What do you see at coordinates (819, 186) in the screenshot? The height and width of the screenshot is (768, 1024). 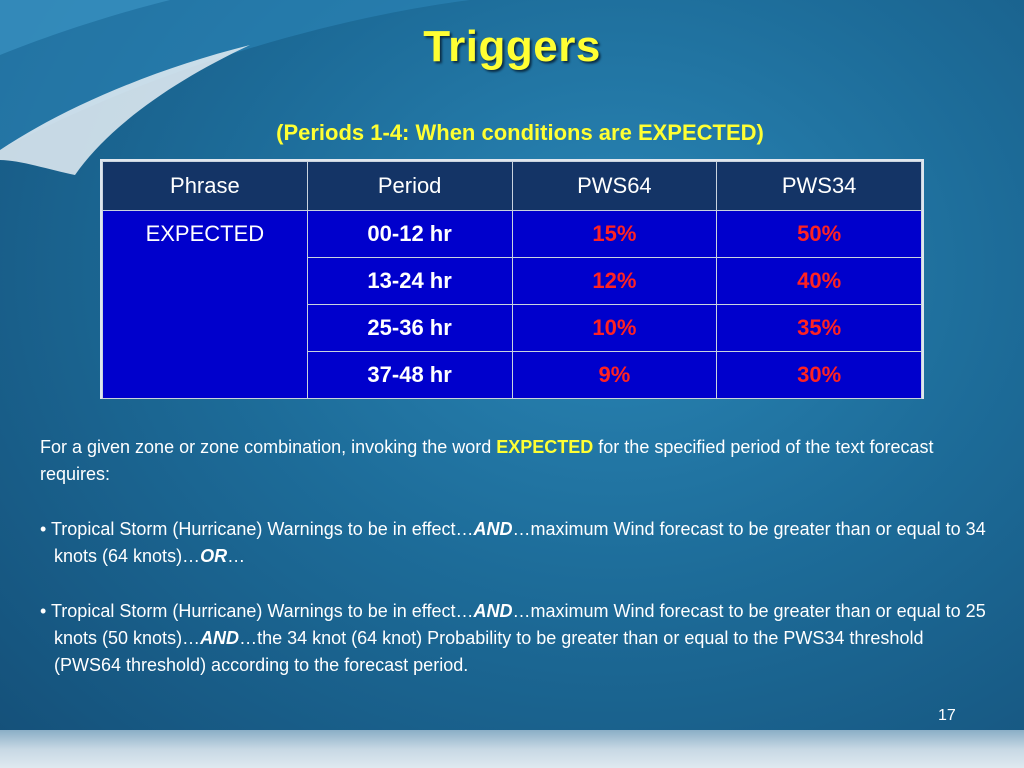 I see `header-pws34: PWS34` at bounding box center [819, 186].